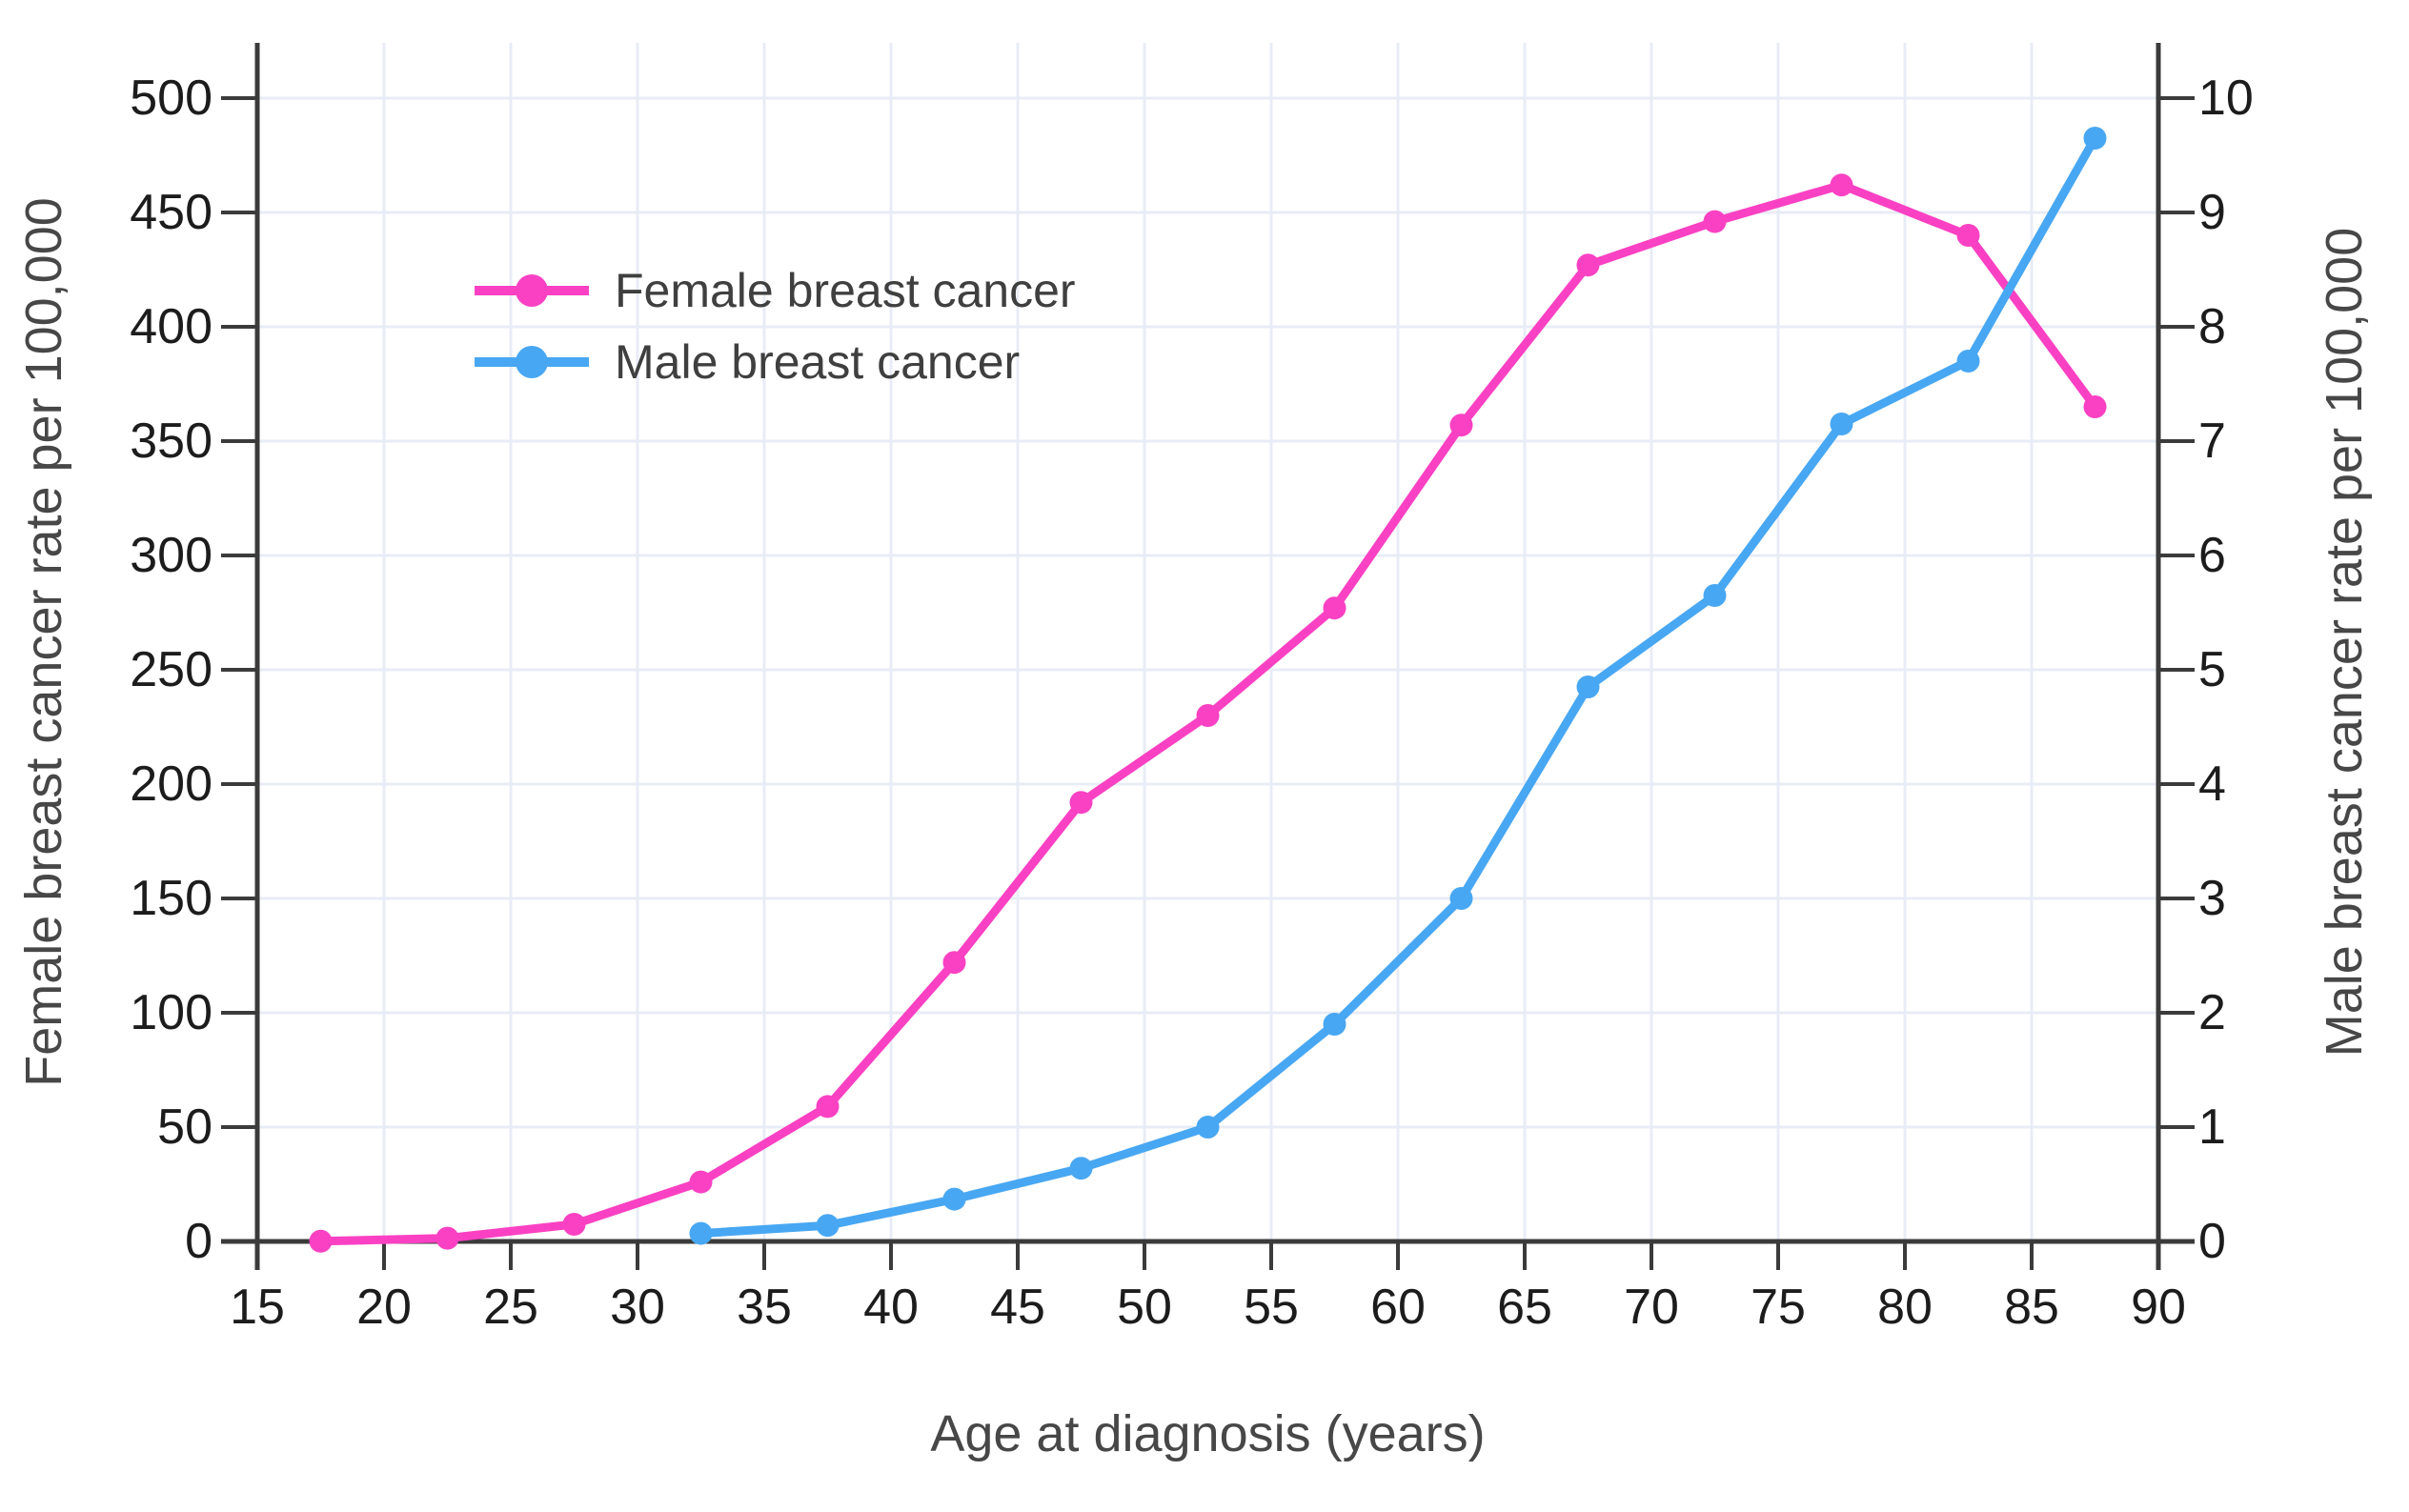 The image size is (2409, 1512). Describe the element at coordinates (1651, 1307) in the screenshot. I see `x-tick-label: 70` at that location.